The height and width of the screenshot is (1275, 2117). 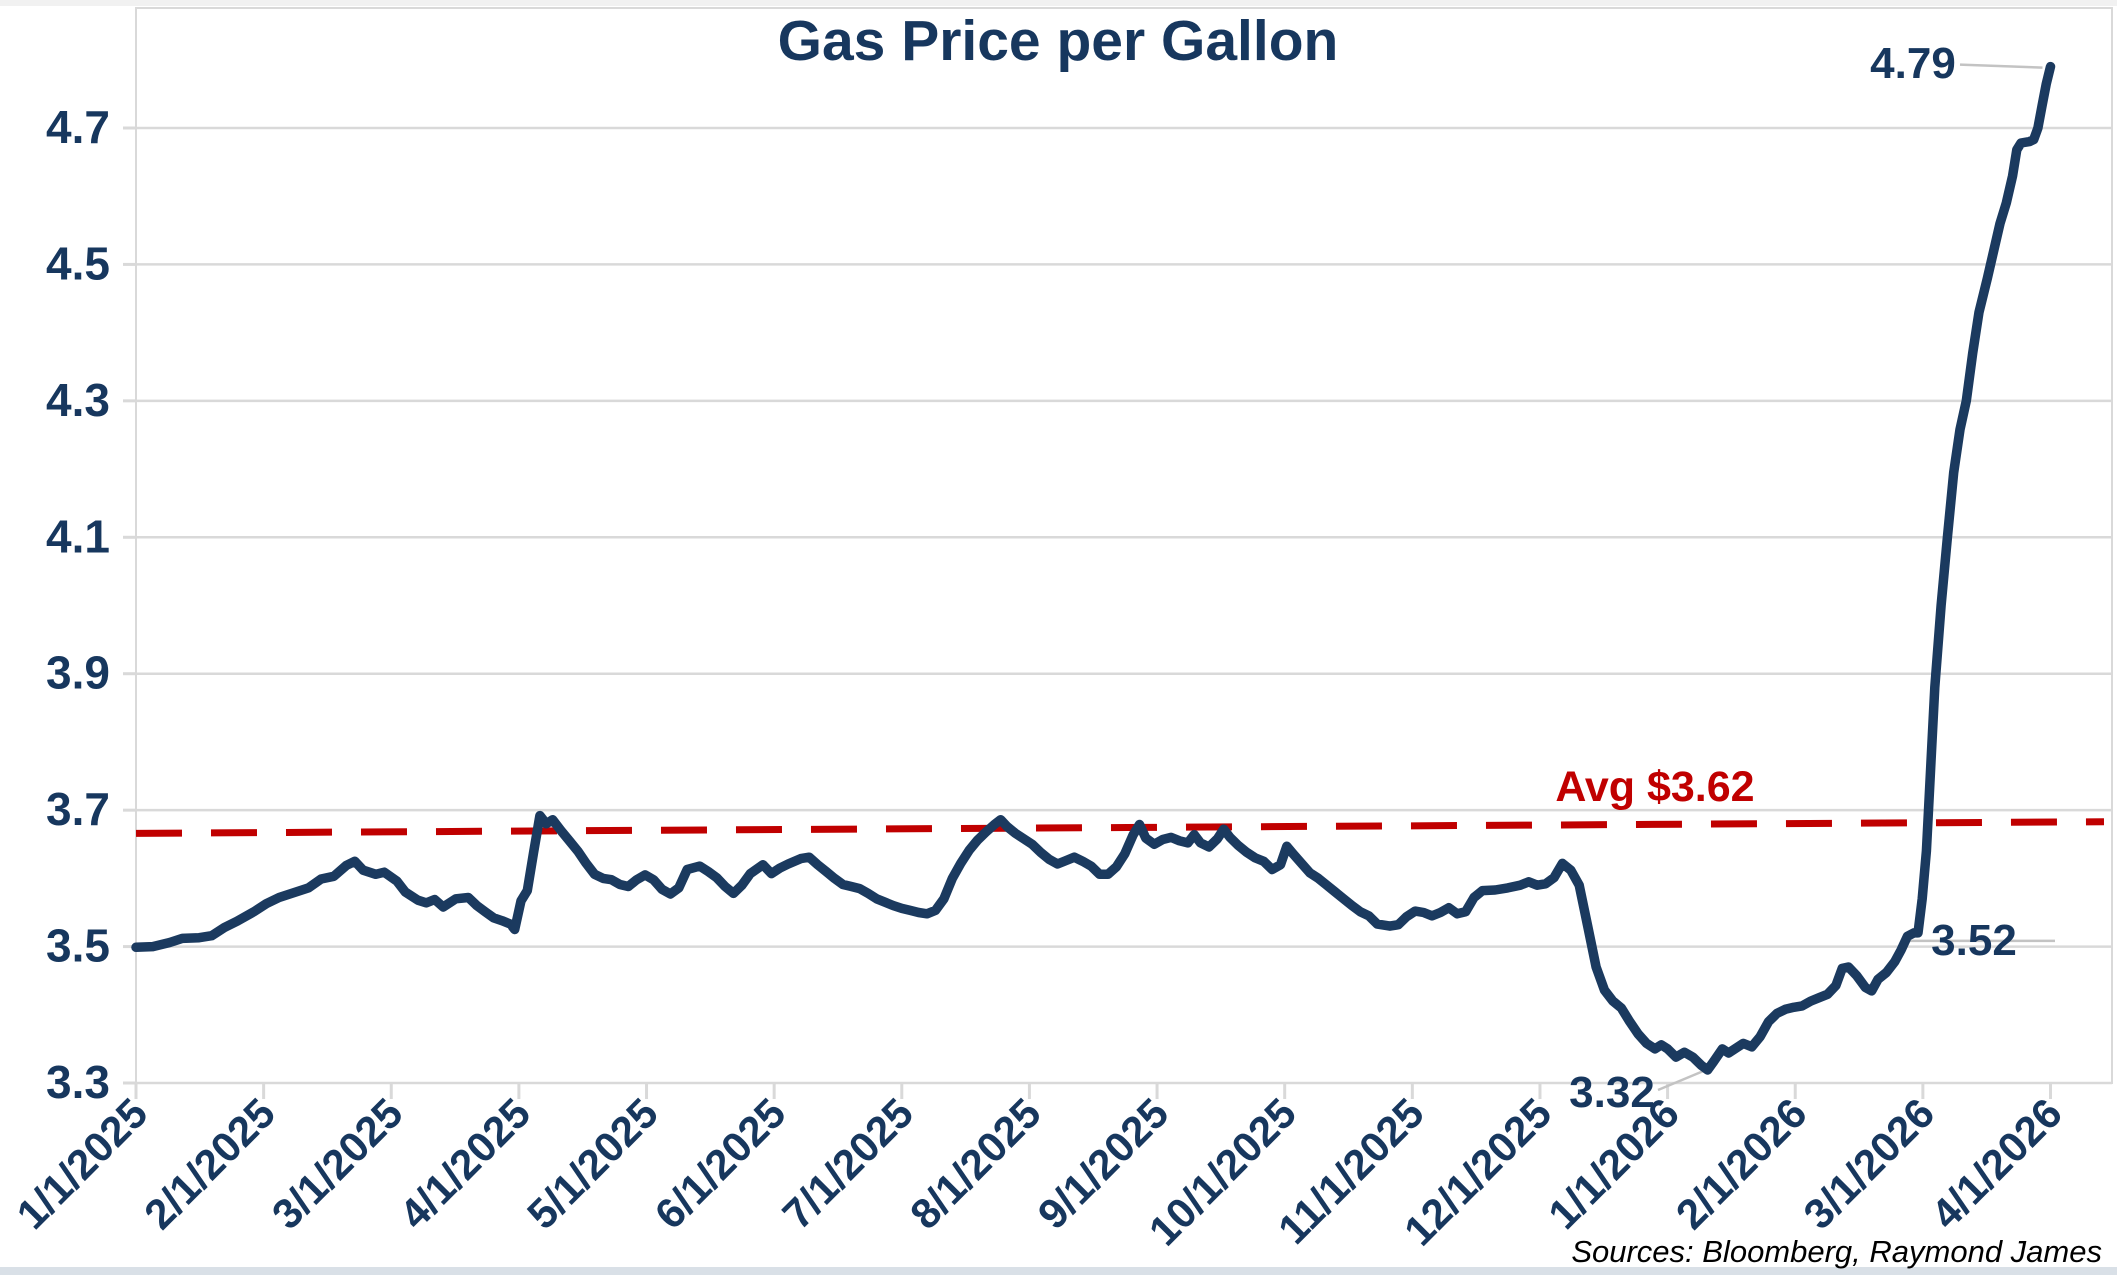 I want to click on x-tick-label: 2/1/2026, so click(x=1741, y=1163).